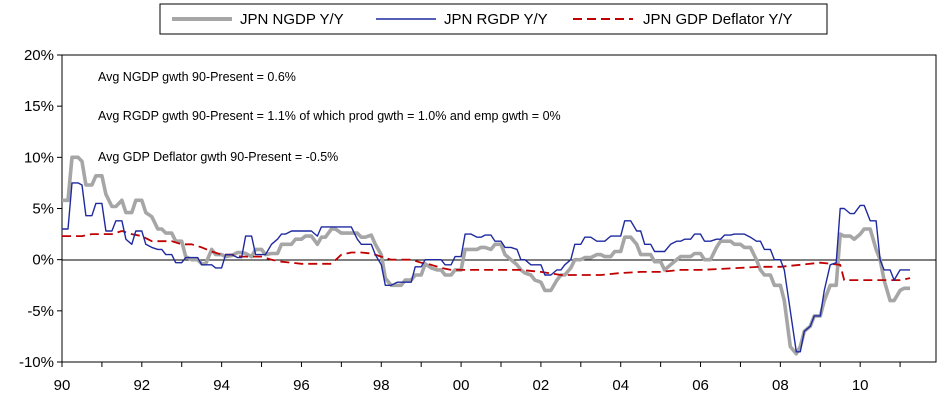 The width and height of the screenshot is (946, 400). I want to click on legend-box, so click(493, 19).